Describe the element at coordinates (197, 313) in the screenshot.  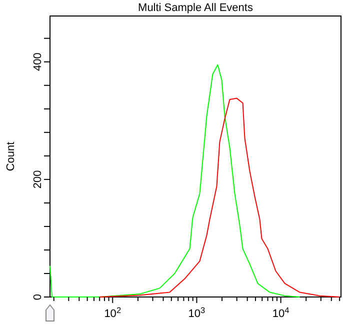
I see `x-tick-label: 10$^{3}$` at that location.